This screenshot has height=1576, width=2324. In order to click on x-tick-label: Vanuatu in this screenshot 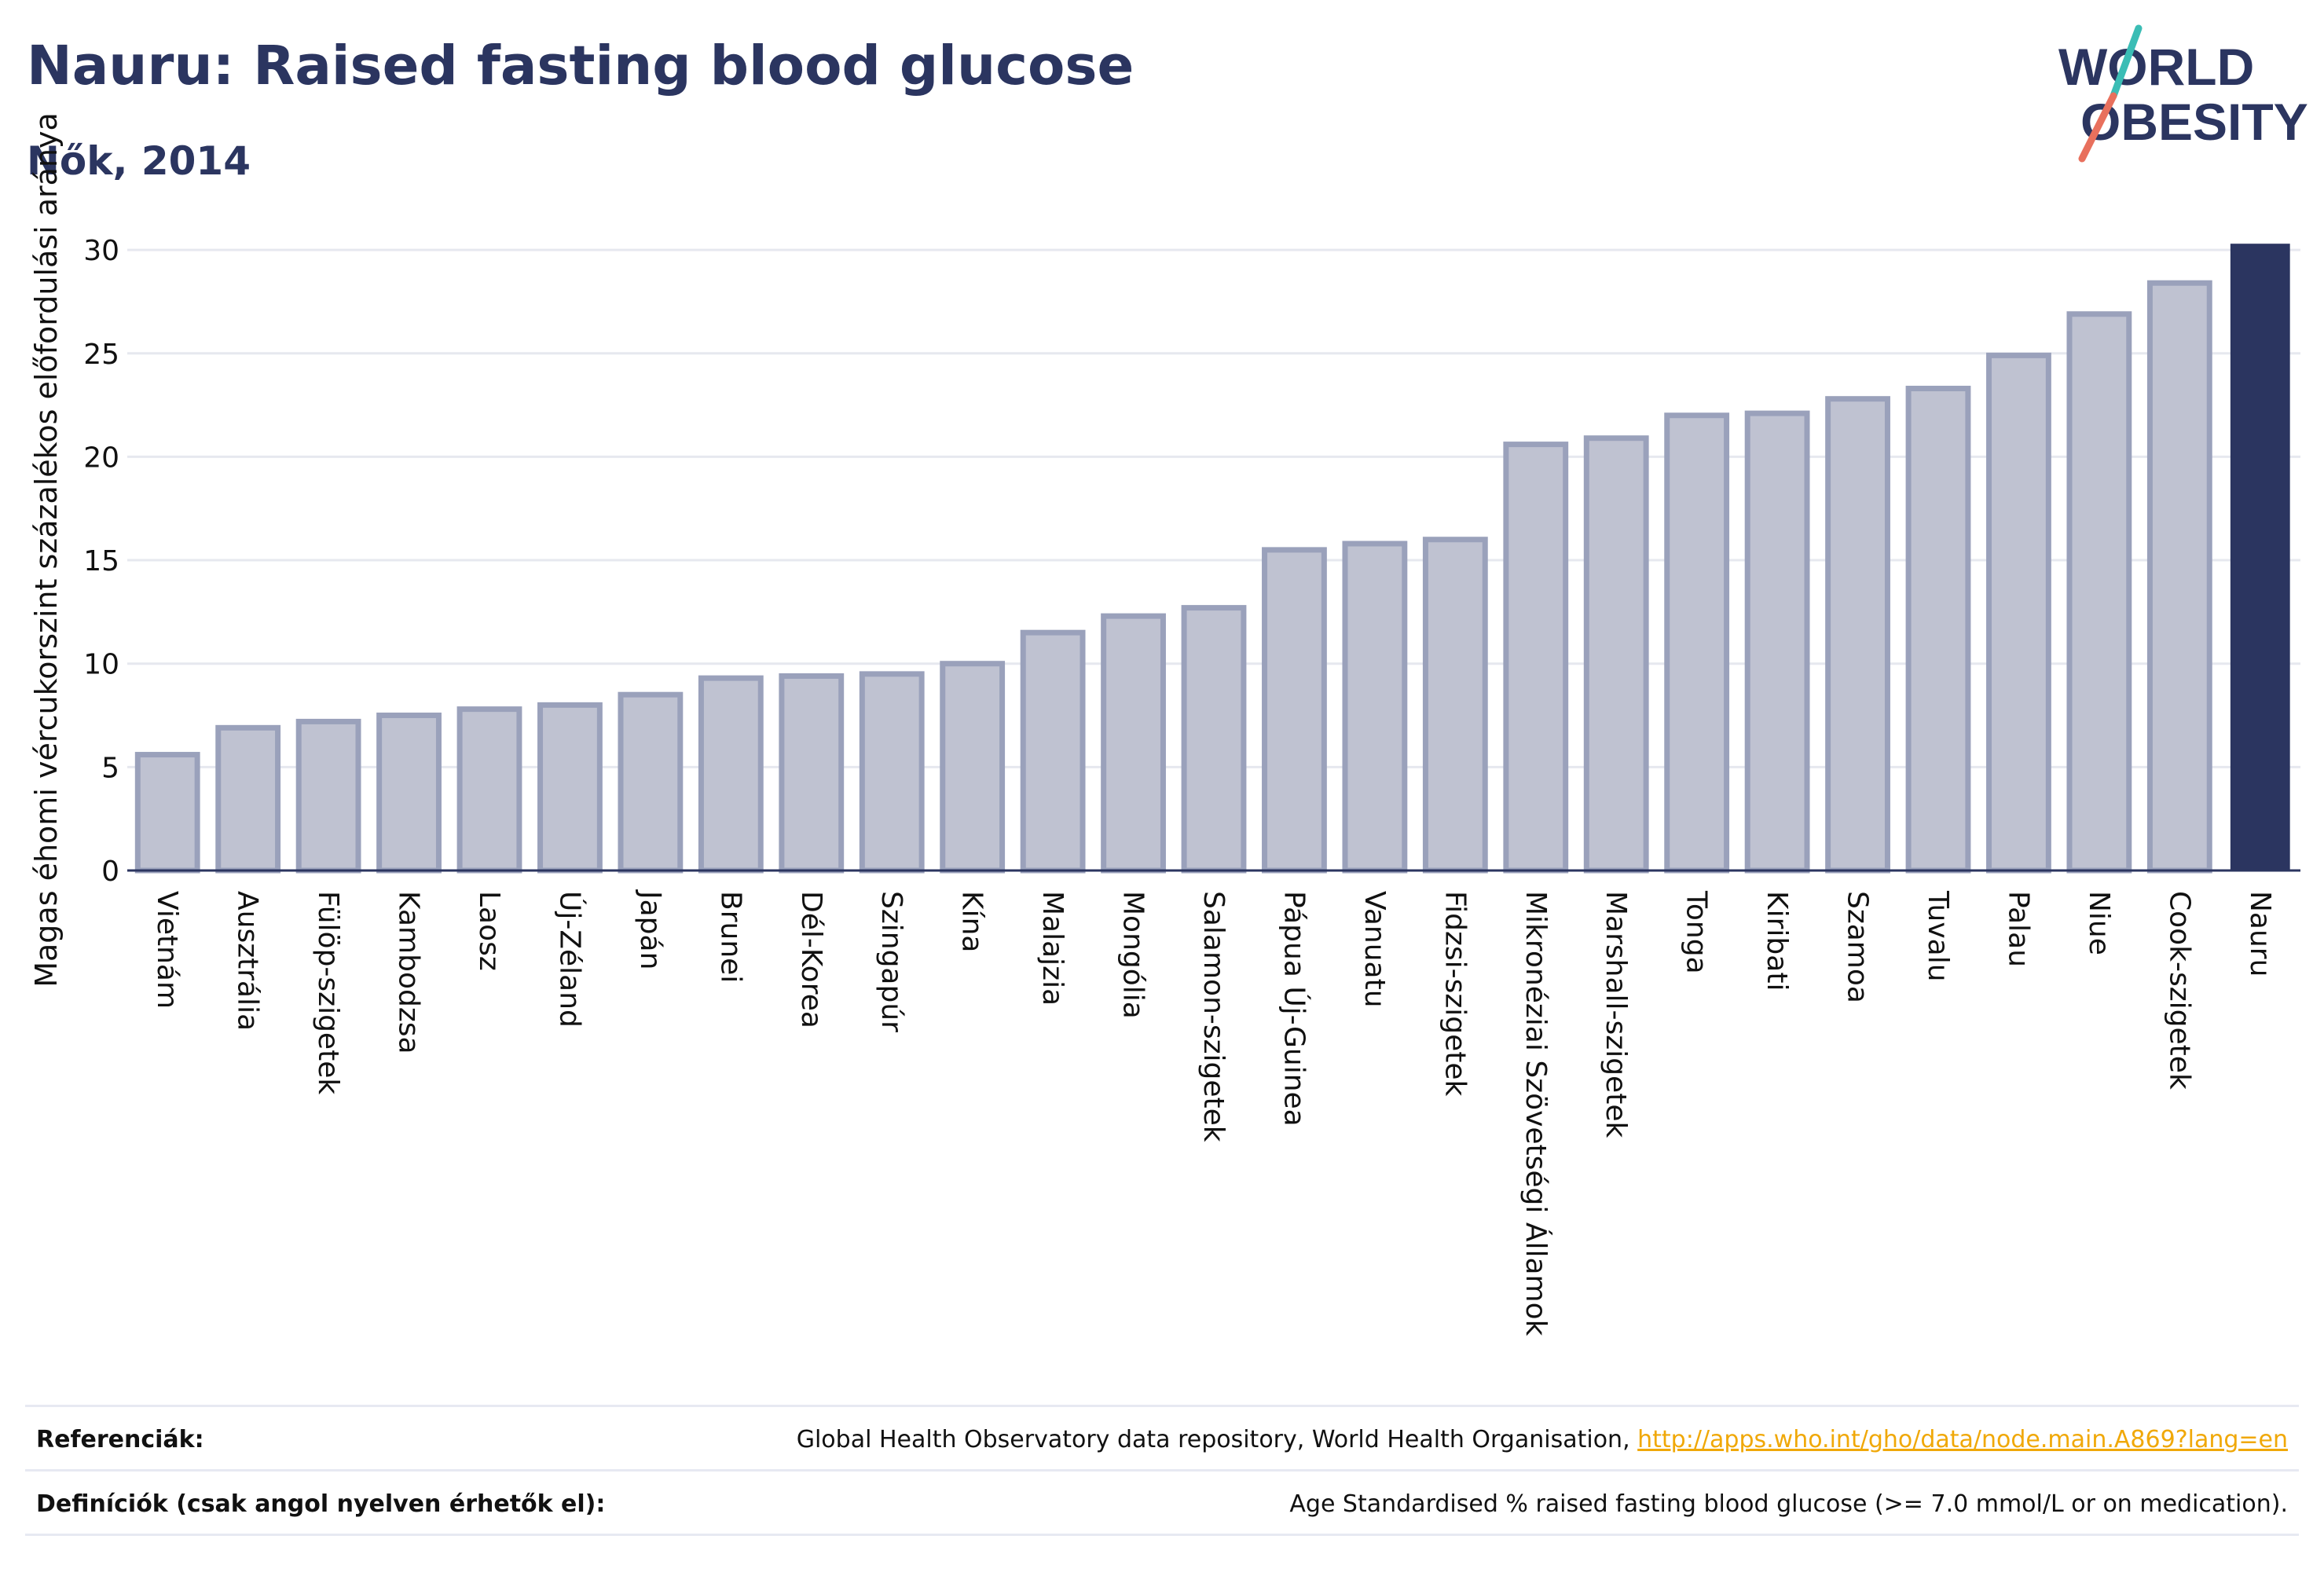, I will do `click(1374, 949)`.